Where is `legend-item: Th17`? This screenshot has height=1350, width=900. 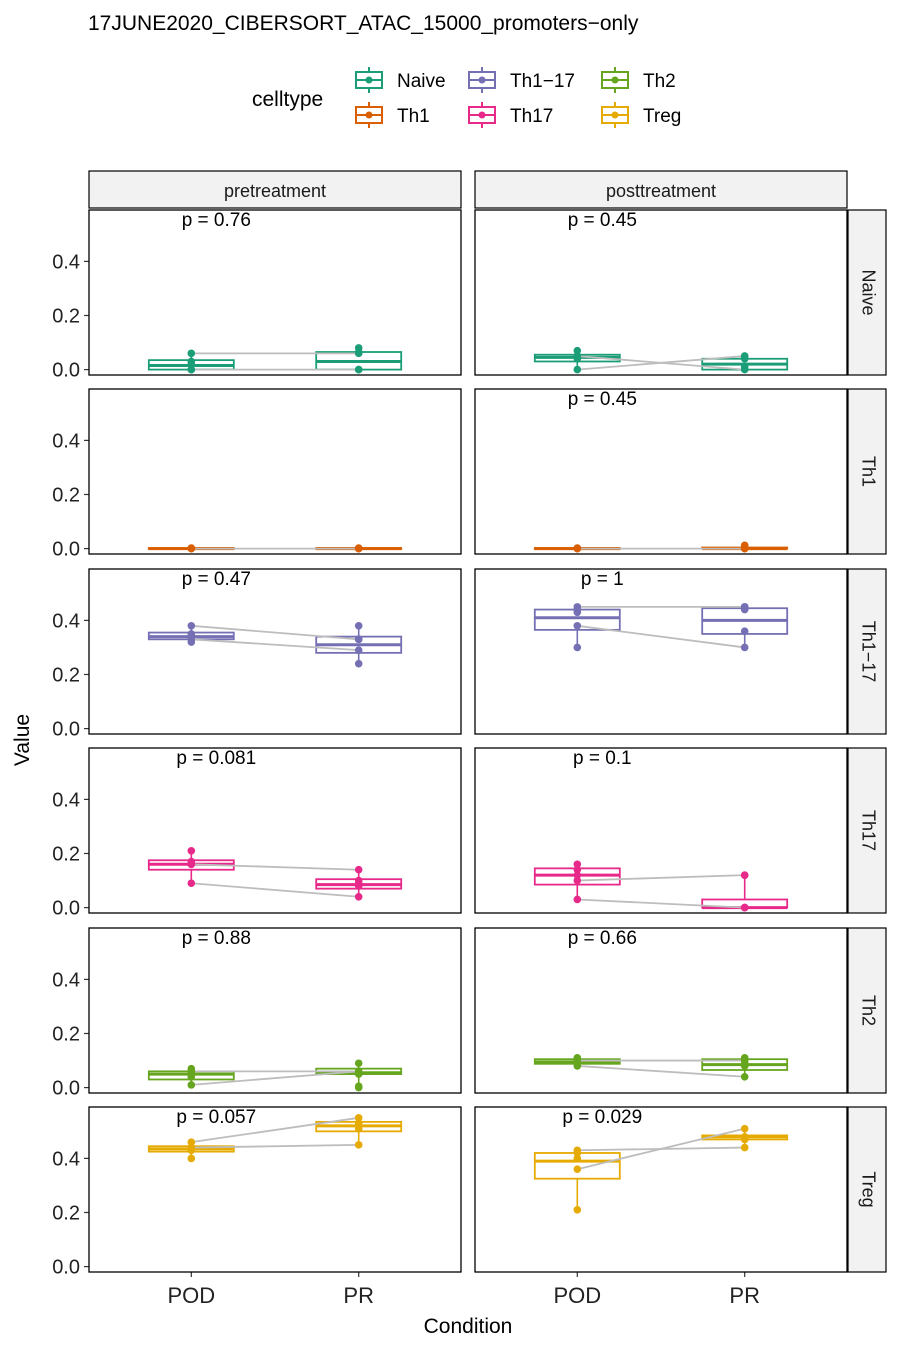
legend-item: Th17 is located at coordinates (510, 115).